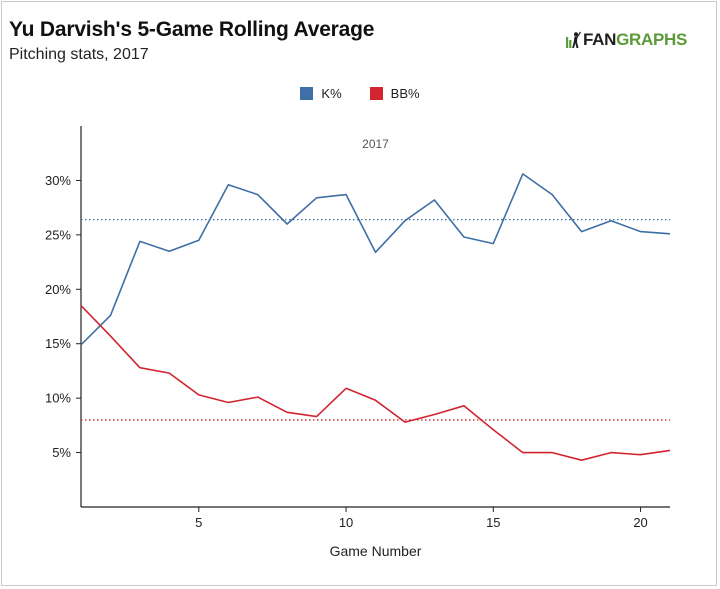 The height and width of the screenshot is (589, 720). What do you see at coordinates (61, 452) in the screenshot?
I see `y-tick-label: 5%` at bounding box center [61, 452].